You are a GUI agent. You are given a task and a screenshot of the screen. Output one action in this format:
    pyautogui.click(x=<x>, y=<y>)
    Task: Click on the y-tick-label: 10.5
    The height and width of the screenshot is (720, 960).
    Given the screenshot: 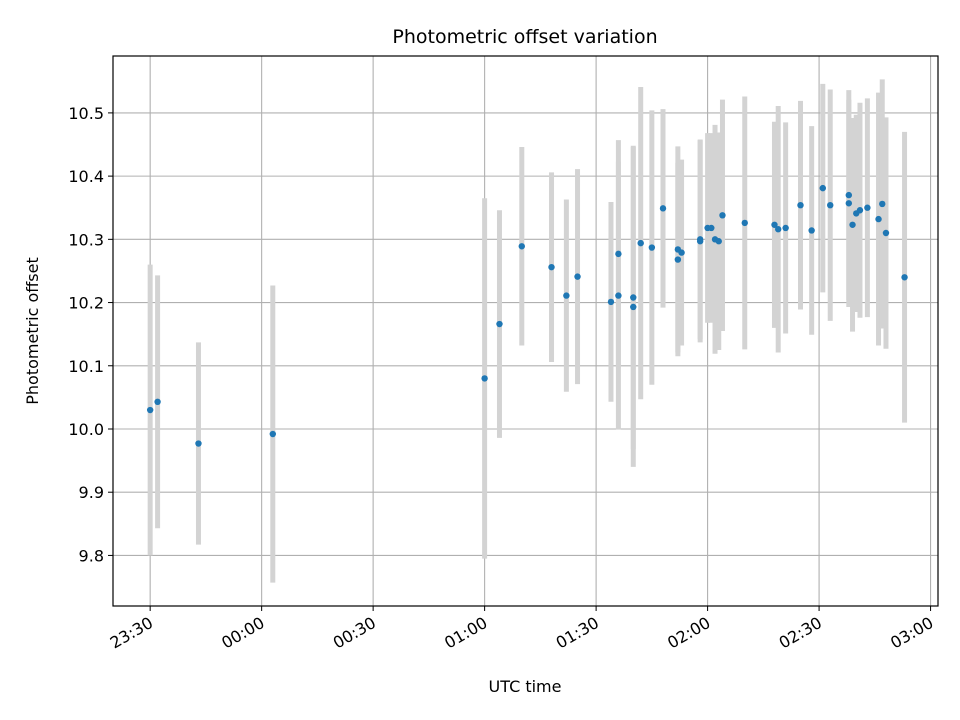 What is the action you would take?
    pyautogui.click(x=86, y=113)
    